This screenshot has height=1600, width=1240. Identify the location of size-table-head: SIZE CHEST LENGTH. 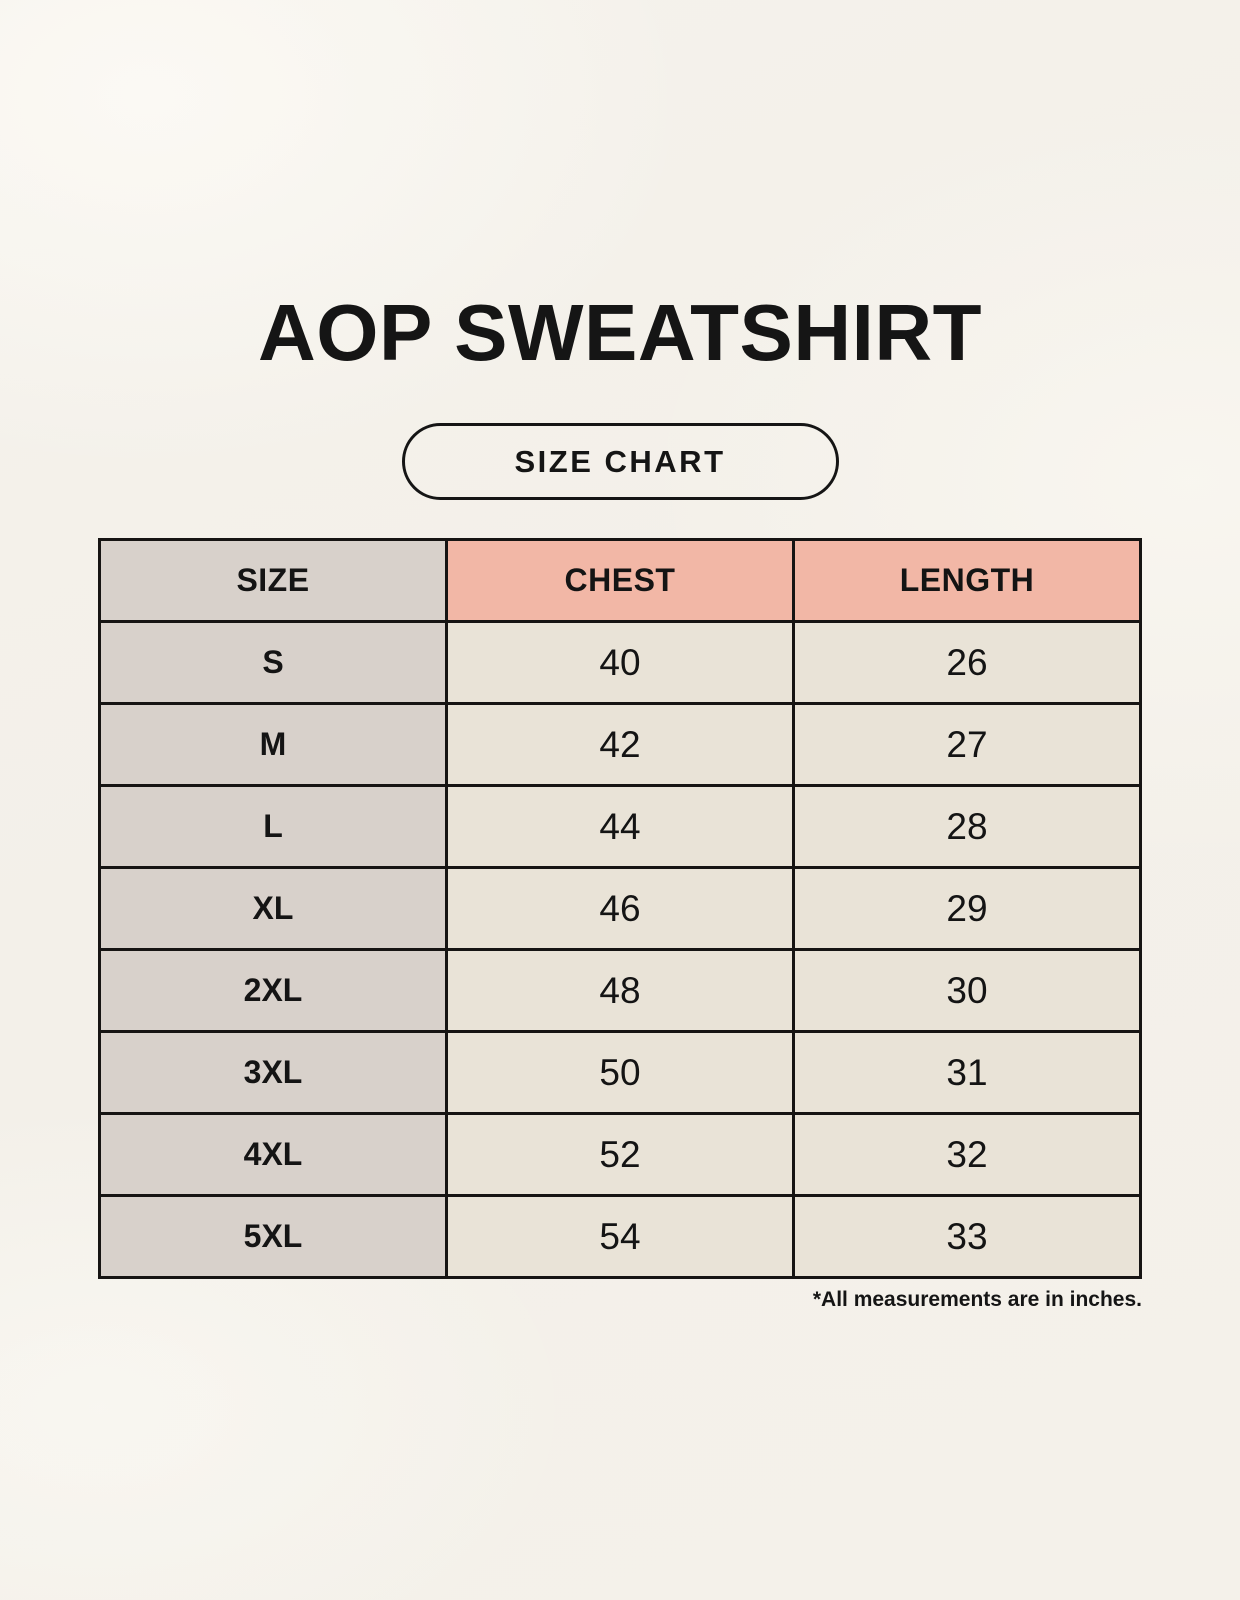
(620, 580).